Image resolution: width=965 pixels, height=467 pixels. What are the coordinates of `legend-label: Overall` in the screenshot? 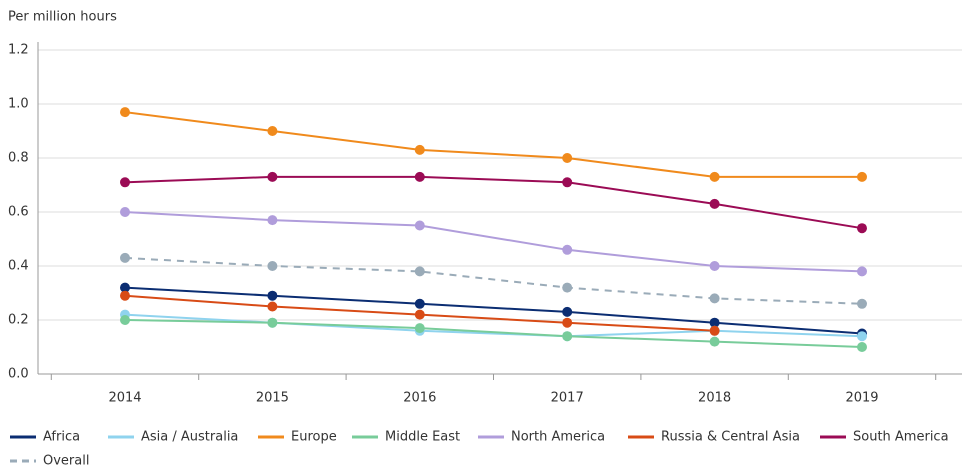 It's located at (66, 460).